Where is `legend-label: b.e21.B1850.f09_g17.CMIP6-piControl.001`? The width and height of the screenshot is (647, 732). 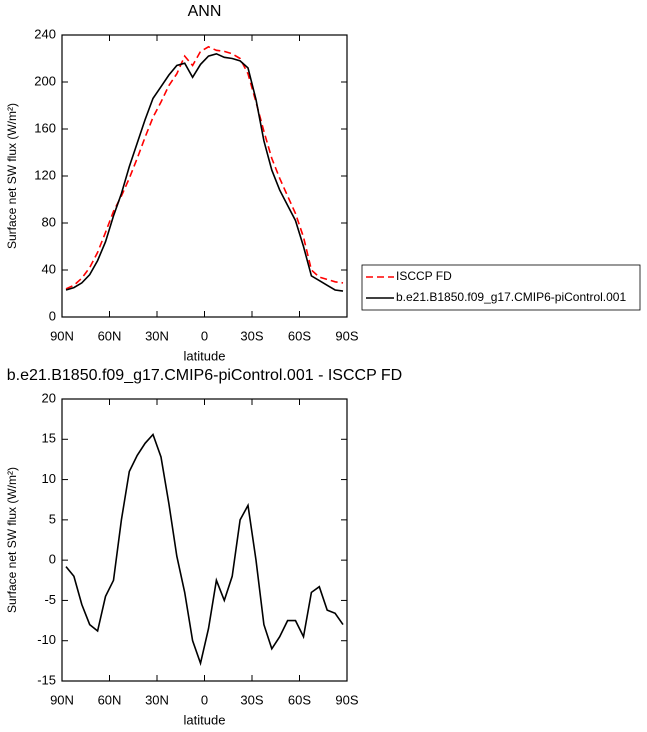
legend-label: b.e21.B1850.f09_g17.CMIP6-piControl.001 is located at coordinates (511, 297).